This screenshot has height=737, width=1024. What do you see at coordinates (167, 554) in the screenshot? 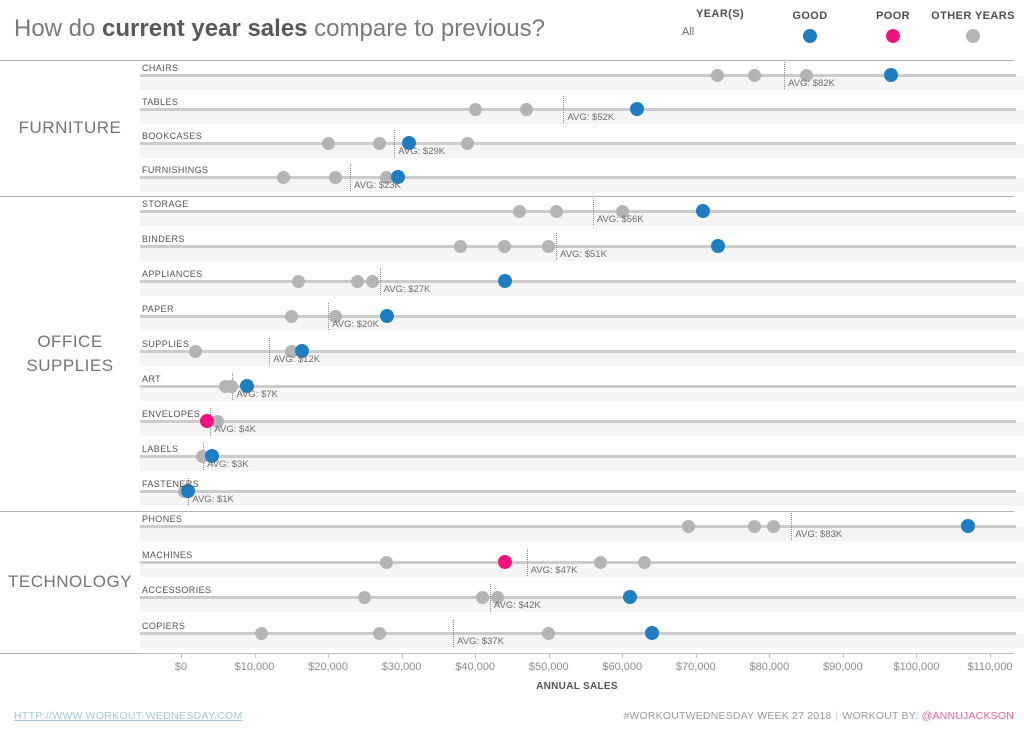
I see `row-label: MACHINES` at bounding box center [167, 554].